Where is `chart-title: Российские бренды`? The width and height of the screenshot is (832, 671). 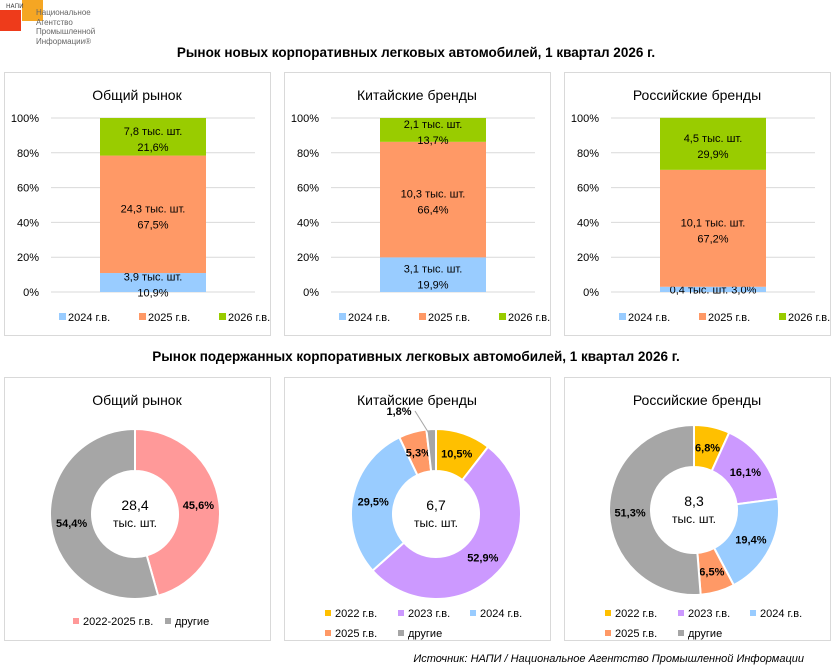
chart-title: Российские бренды is located at coordinates (697, 400).